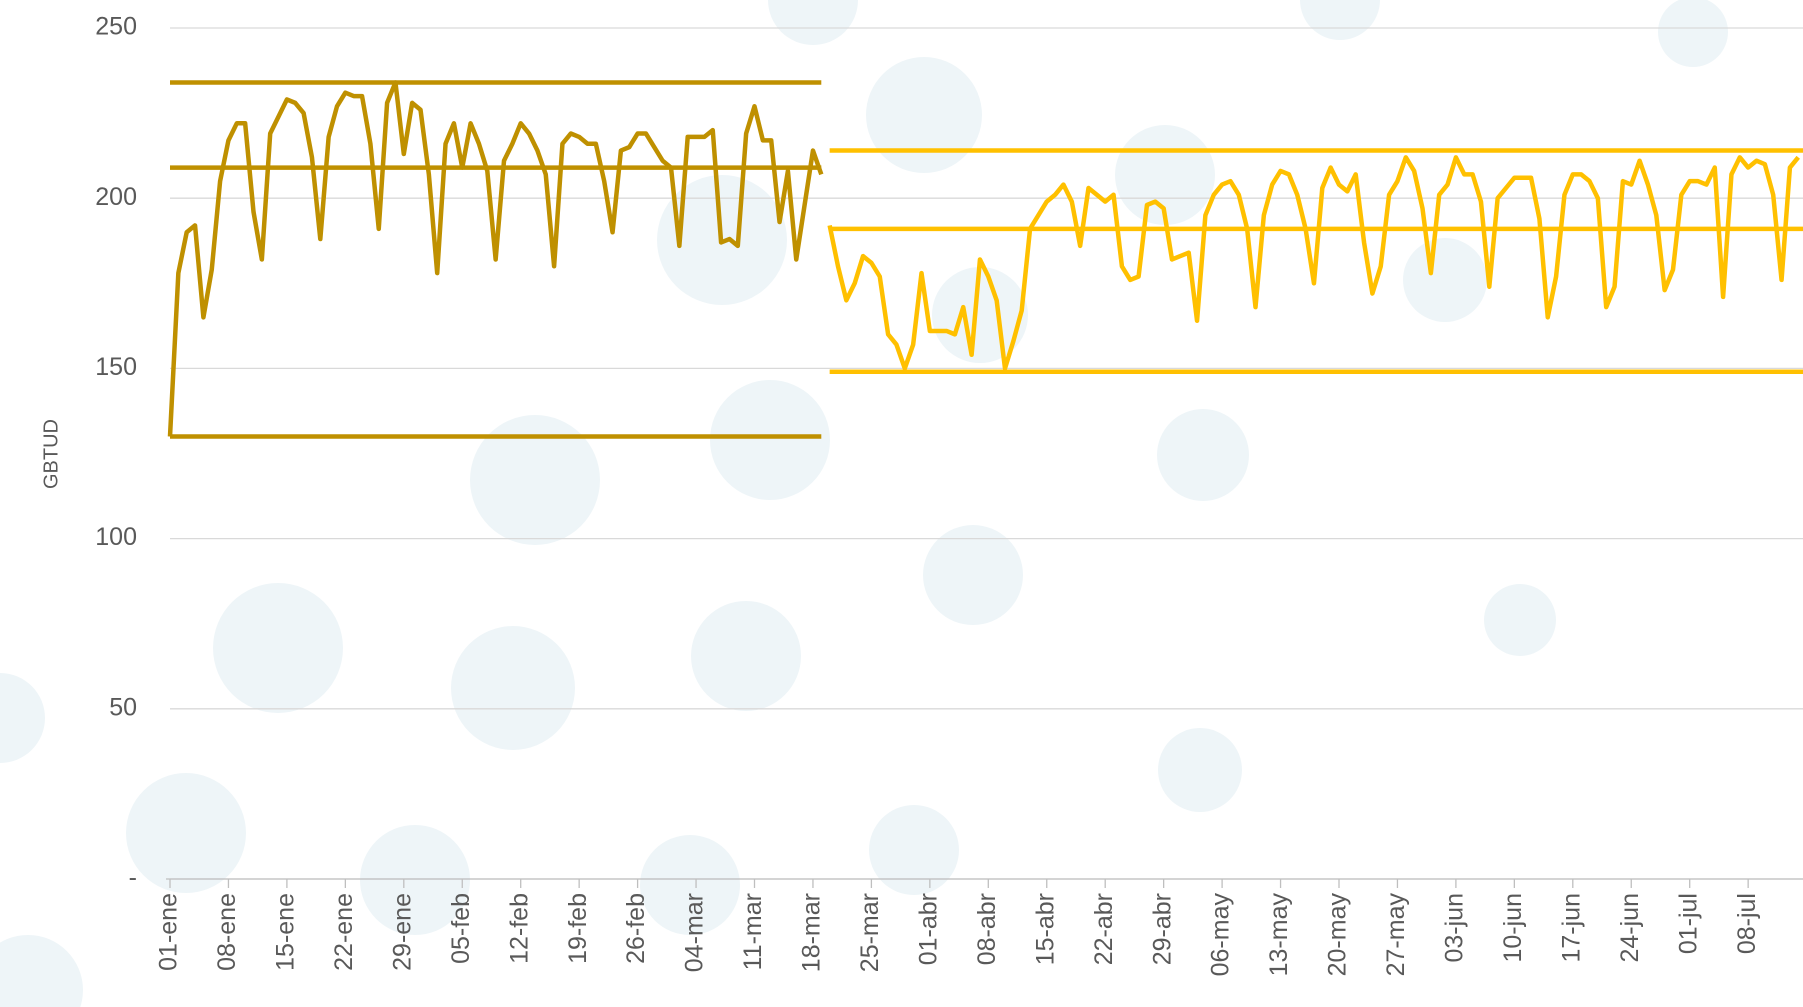 Image resolution: width=1803 pixels, height=1007 pixels. Describe the element at coordinates (227, 932) in the screenshot. I see `x-tick-label: 08-ene` at that location.